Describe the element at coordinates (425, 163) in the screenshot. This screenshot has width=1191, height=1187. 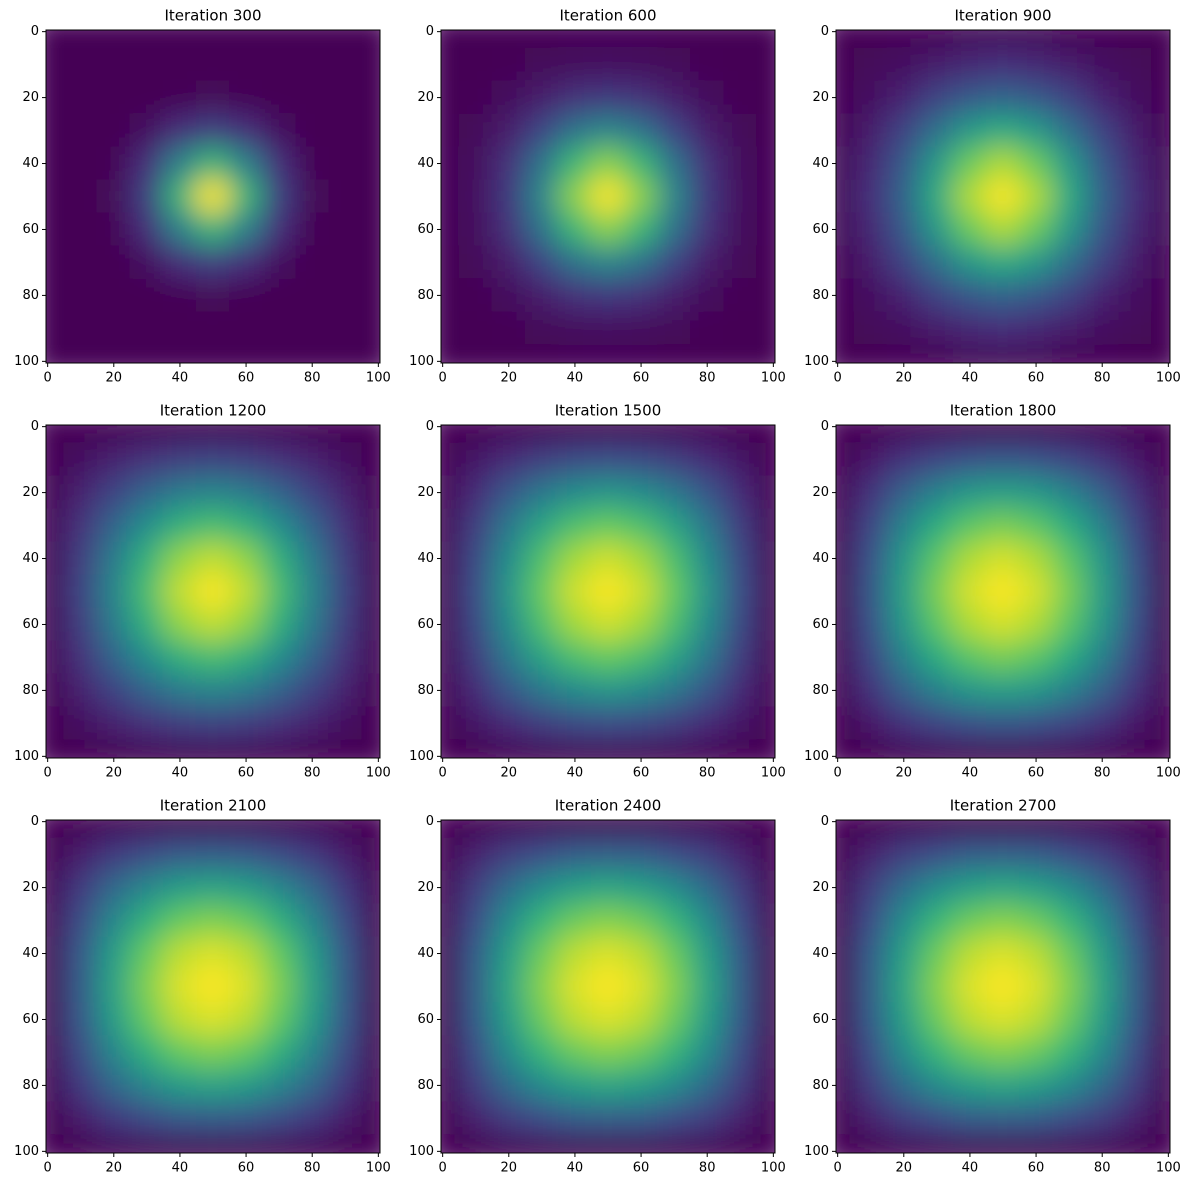
I see `y-tick-label: 40` at that location.